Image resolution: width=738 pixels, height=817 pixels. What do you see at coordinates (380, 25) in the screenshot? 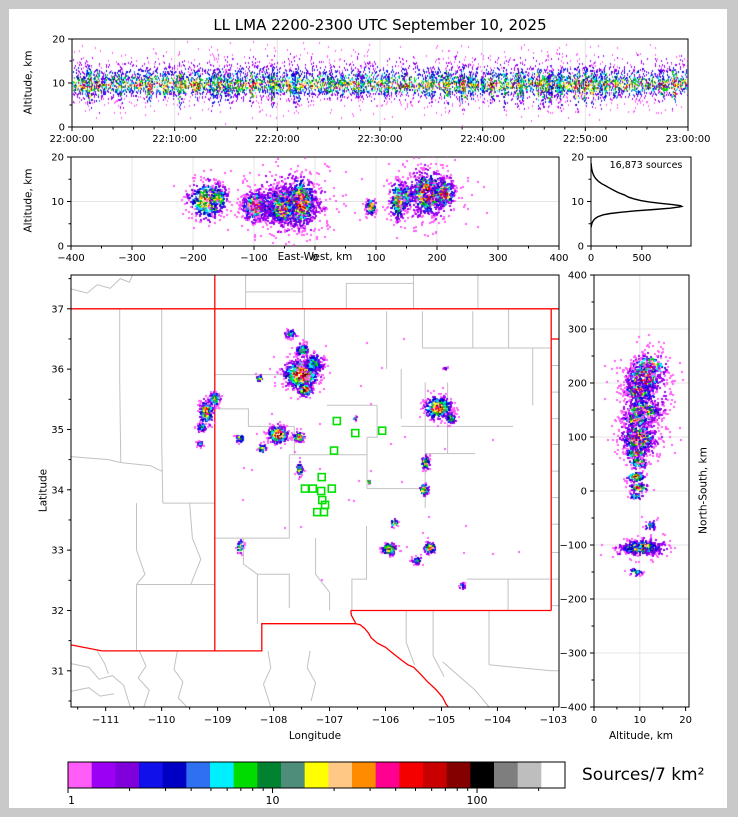
I see `plot-title: LL LMA 2200-2300 UTC September 10, 2025` at bounding box center [380, 25].